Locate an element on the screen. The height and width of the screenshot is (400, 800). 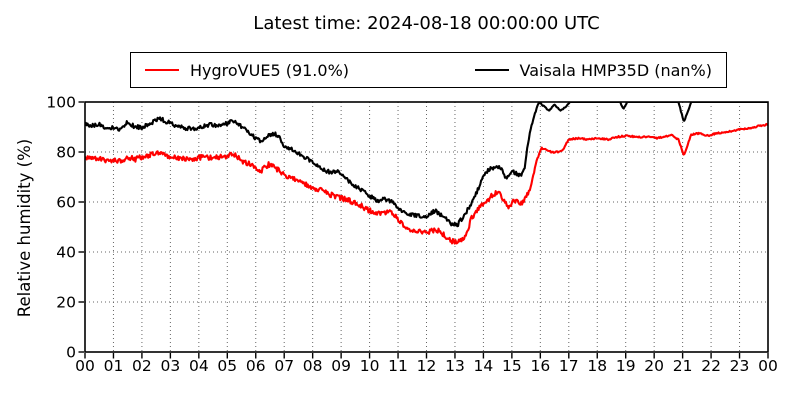
y-tick-label: 80 is located at coordinates (66, 153).